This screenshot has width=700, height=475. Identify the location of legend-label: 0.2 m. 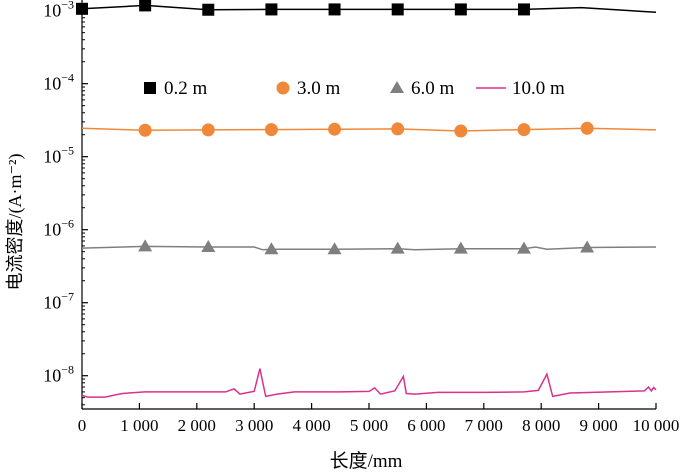
(186, 88).